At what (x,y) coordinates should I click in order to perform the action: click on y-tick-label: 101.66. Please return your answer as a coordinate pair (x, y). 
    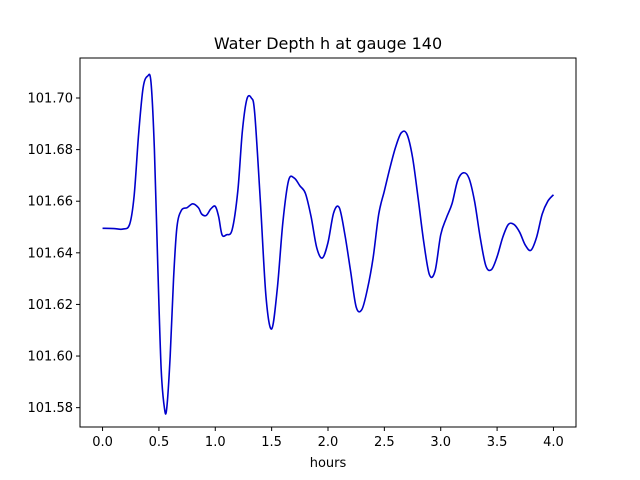
    Looking at the image, I should click on (51, 202).